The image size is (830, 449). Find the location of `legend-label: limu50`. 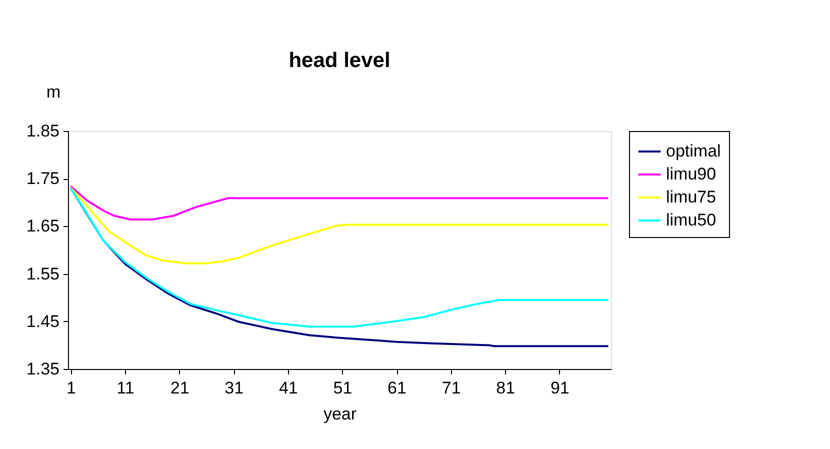

legend-label: limu50 is located at coordinates (691, 220).